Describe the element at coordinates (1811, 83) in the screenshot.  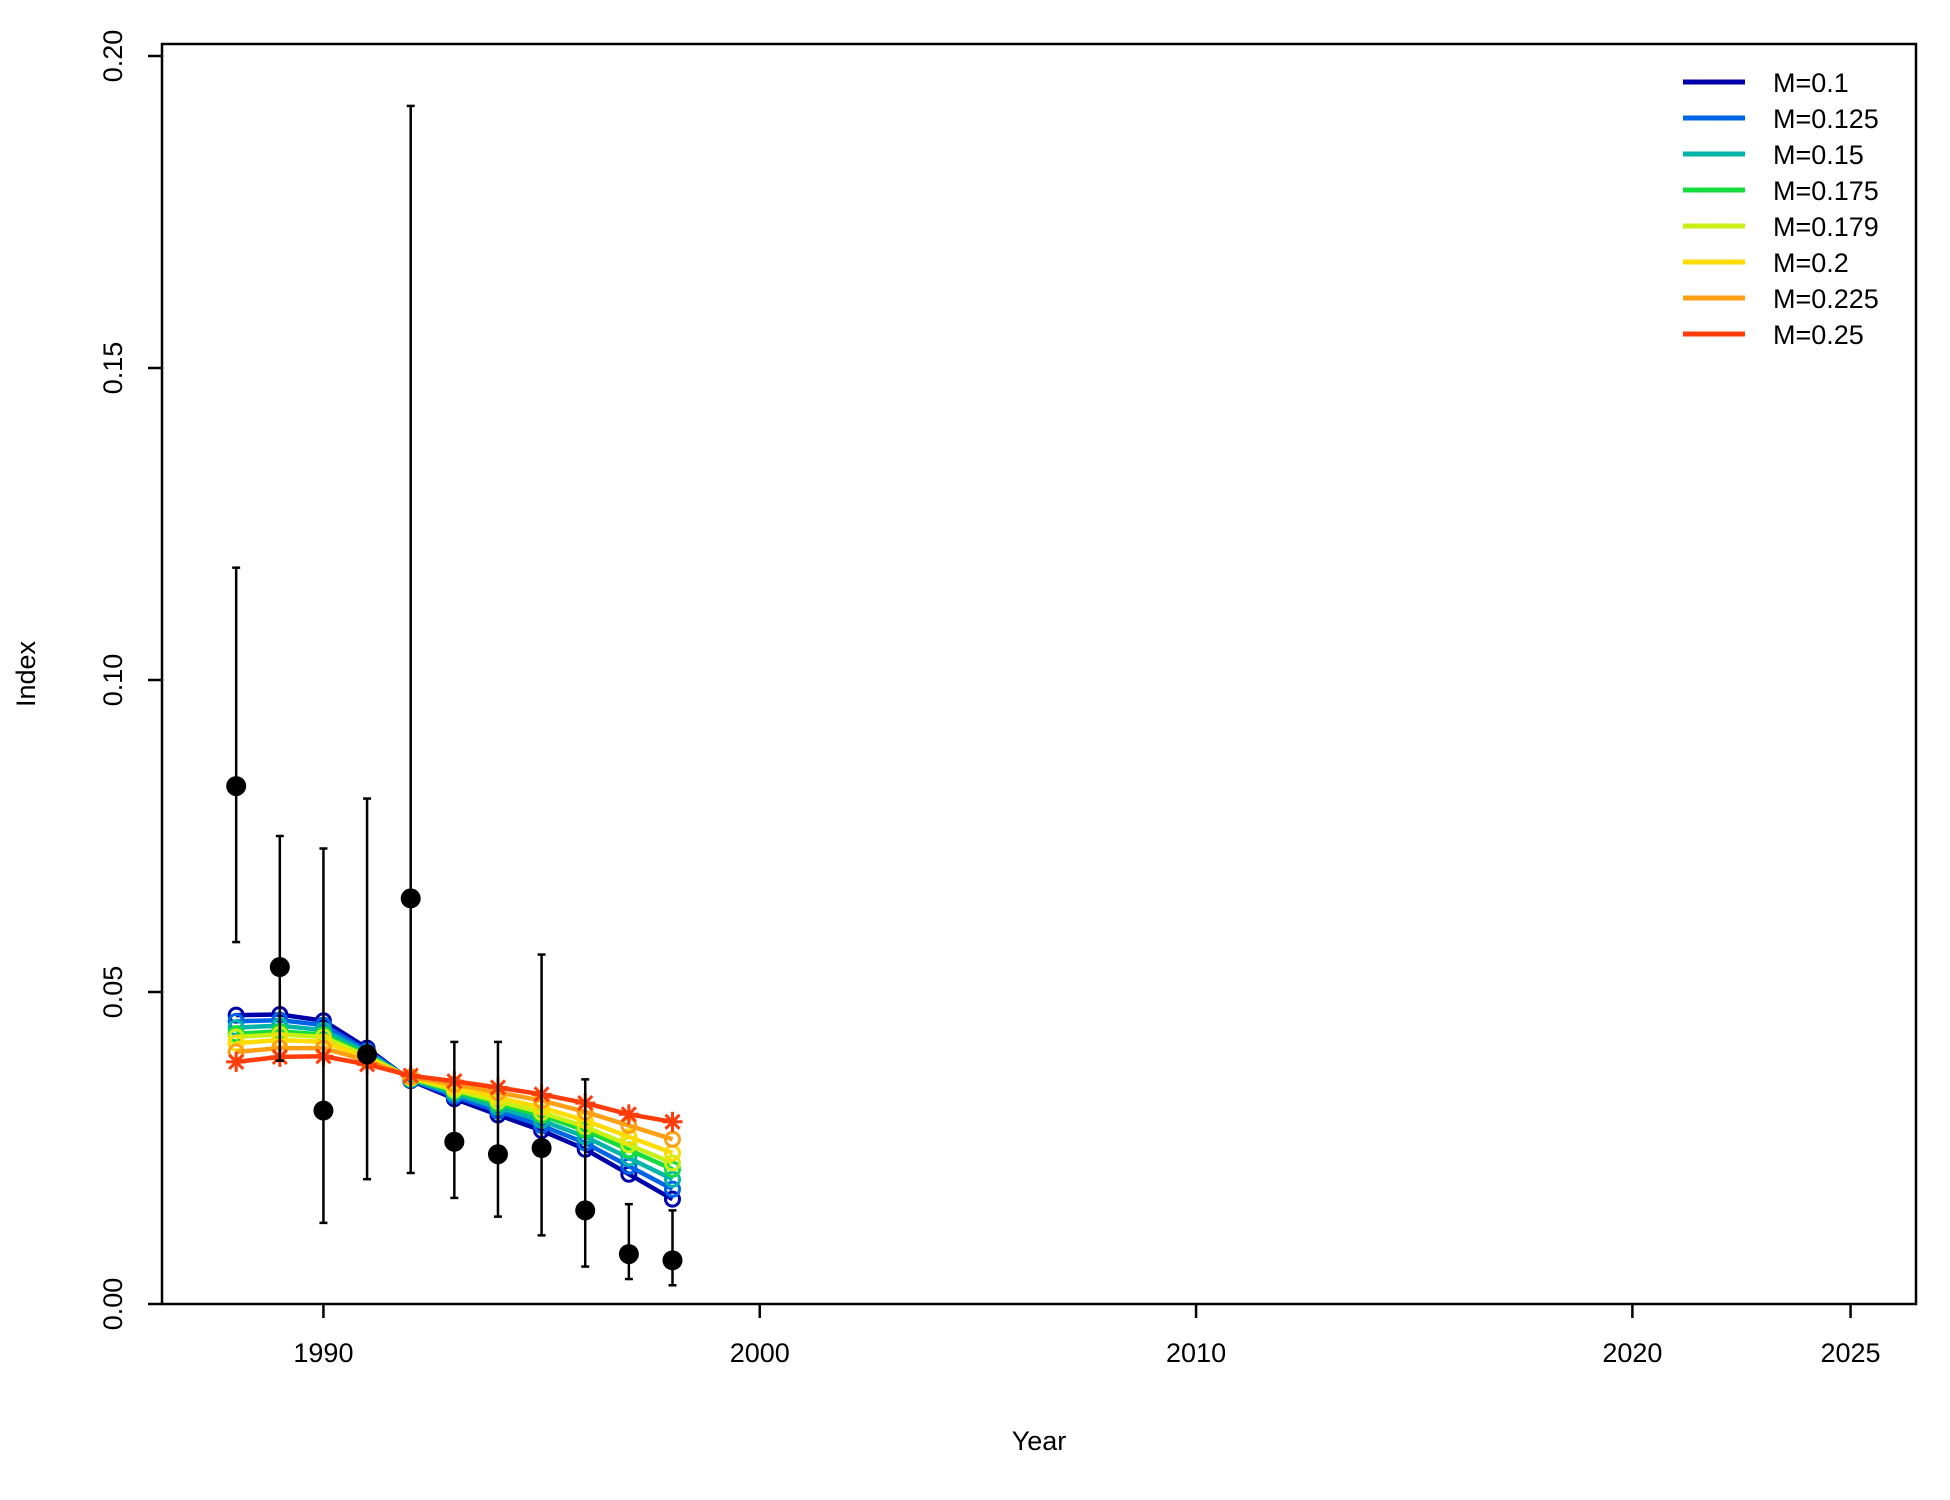
I see `legend-label: M=0.1` at that location.